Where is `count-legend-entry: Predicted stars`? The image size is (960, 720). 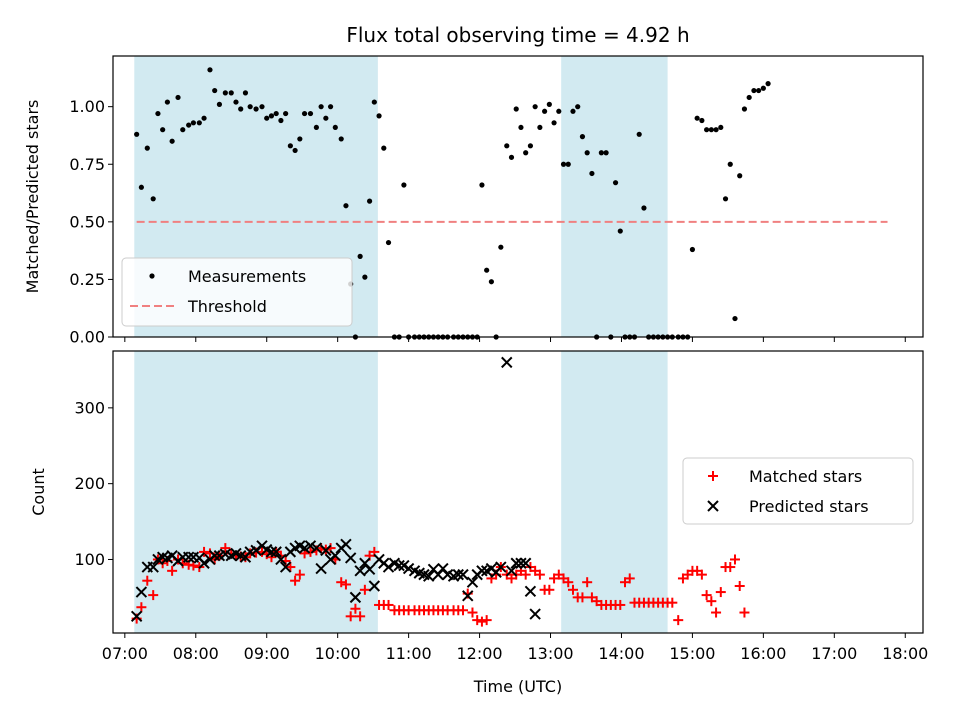
count-legend-entry: Predicted stars is located at coordinates (788, 506).